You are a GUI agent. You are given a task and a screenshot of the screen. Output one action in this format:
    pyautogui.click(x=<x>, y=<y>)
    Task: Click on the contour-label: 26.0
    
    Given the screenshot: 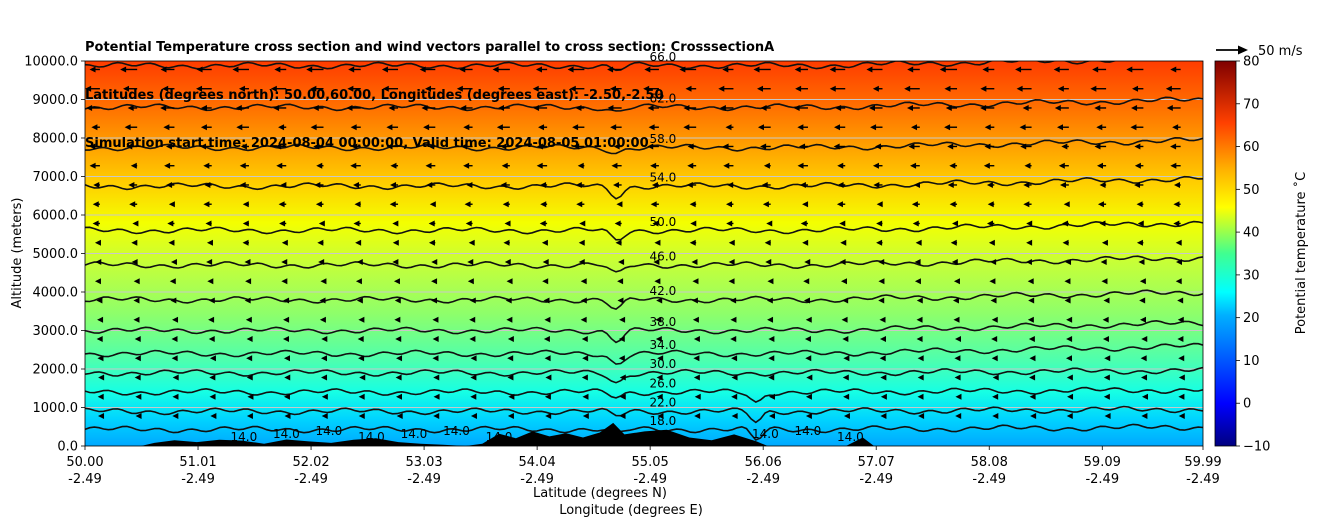 What is the action you would take?
    pyautogui.click(x=663, y=383)
    